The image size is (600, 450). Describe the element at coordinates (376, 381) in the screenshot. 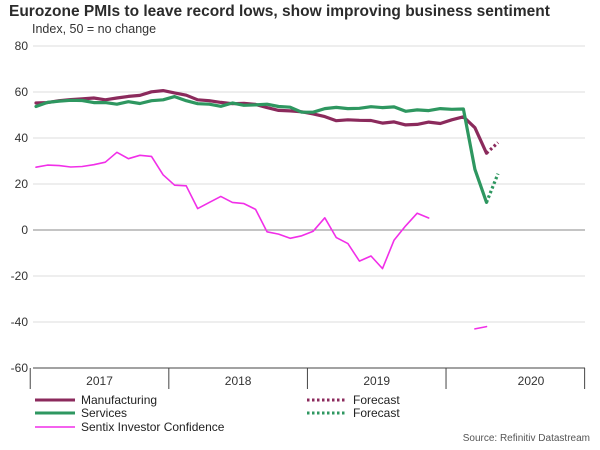

I see `x-tick-label: 2019` at that location.